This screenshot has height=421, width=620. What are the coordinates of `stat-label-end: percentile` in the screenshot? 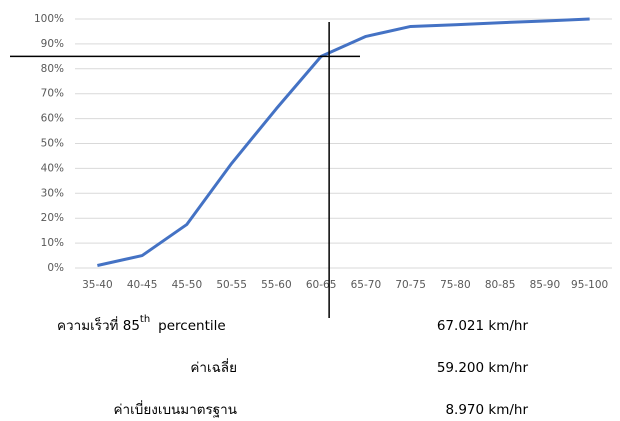 It's located at (192, 326).